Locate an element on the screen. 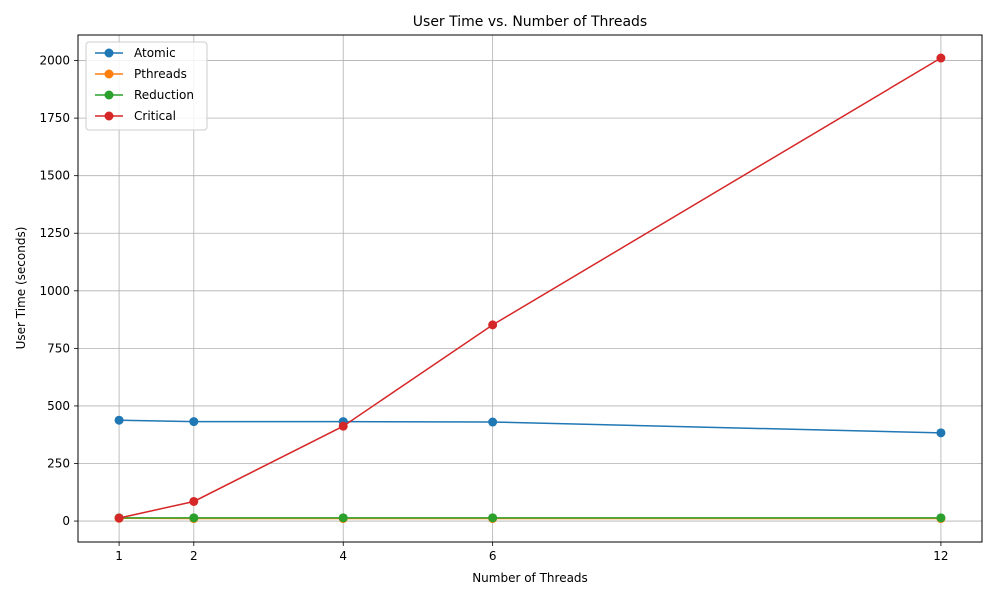 The height and width of the screenshot is (604, 1000). y-tick-label: 1750 is located at coordinates (54, 118).